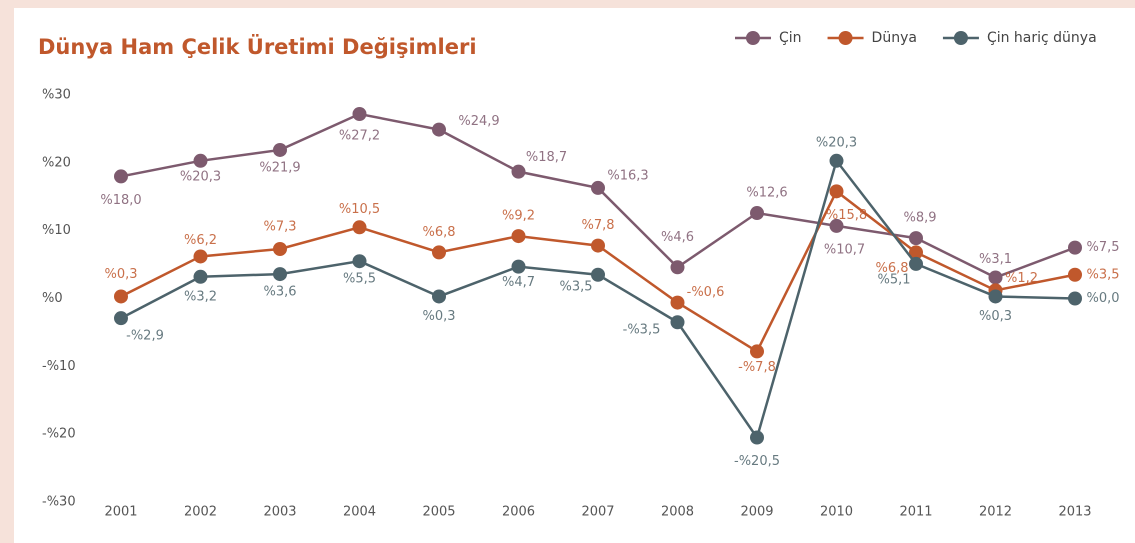 The image size is (1135, 543). Describe the element at coordinates (597, 512) in the screenshot. I see `x-tick-label: 2007` at that location.